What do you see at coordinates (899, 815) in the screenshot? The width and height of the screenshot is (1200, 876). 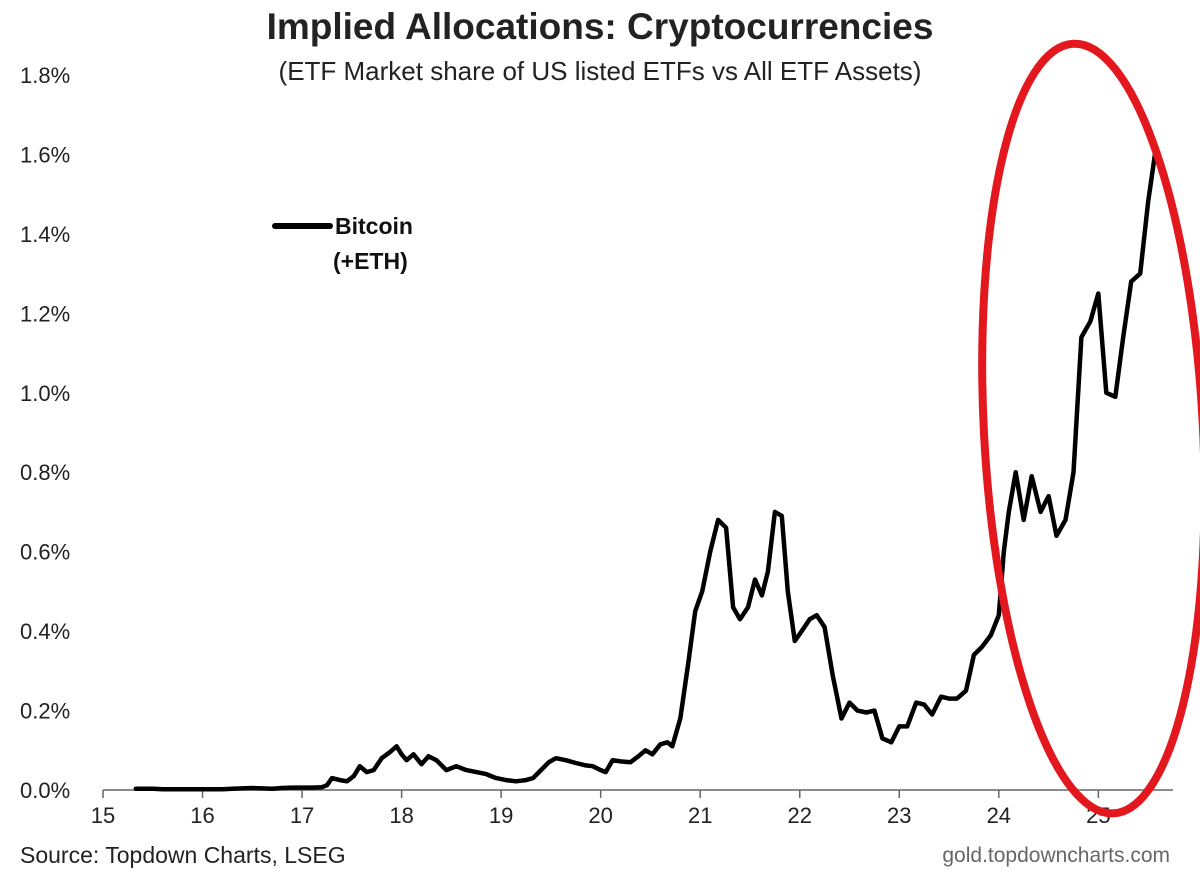 I see `x-tick-label: 23` at bounding box center [899, 815].